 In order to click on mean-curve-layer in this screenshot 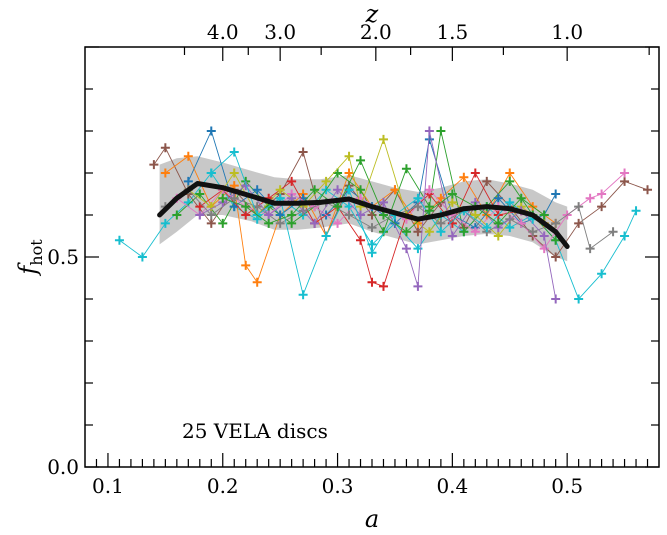, I will do `click(363, 215)`.